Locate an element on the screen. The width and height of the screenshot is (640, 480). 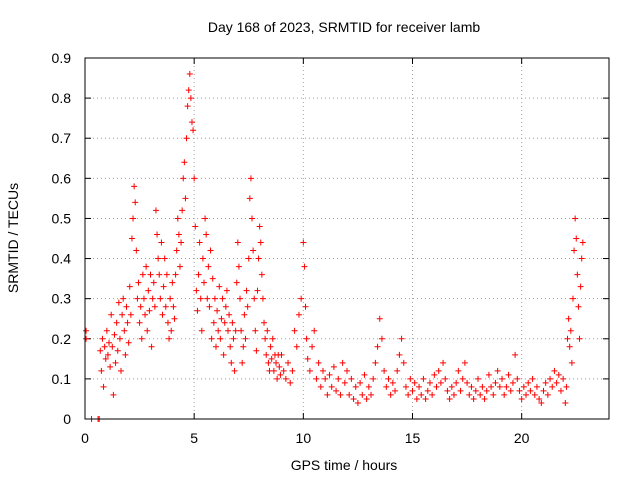
y-tick-label: 0.9 is located at coordinates (62, 58).